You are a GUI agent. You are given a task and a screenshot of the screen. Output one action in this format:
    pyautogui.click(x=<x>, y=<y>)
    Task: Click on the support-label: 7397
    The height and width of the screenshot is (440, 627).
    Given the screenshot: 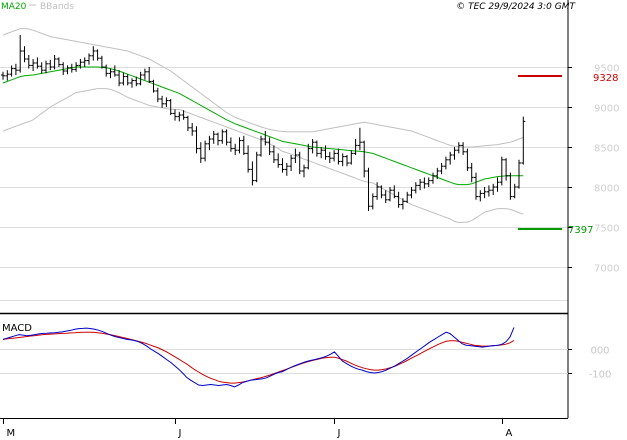 What is the action you would take?
    pyautogui.click(x=580, y=230)
    